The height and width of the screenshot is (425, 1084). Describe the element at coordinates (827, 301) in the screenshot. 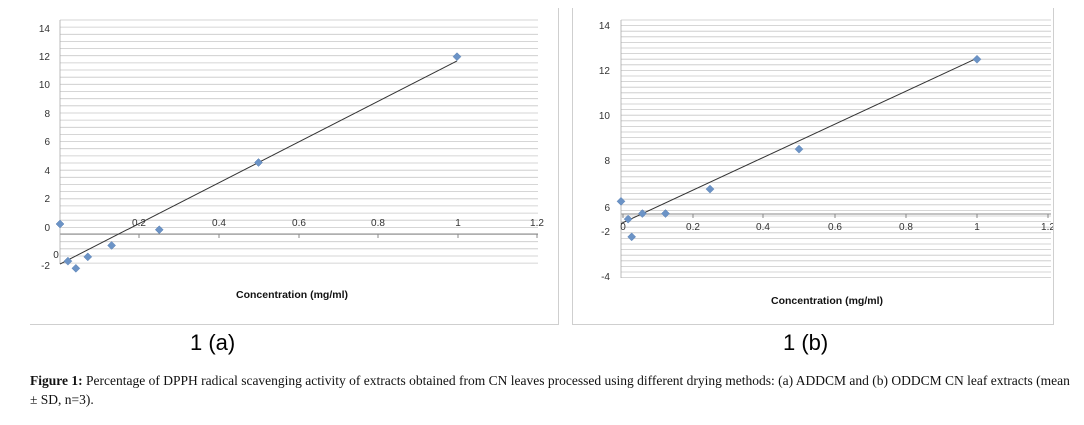

I see `x-axis-title-b: Concentration (mg/ml)` at that location.